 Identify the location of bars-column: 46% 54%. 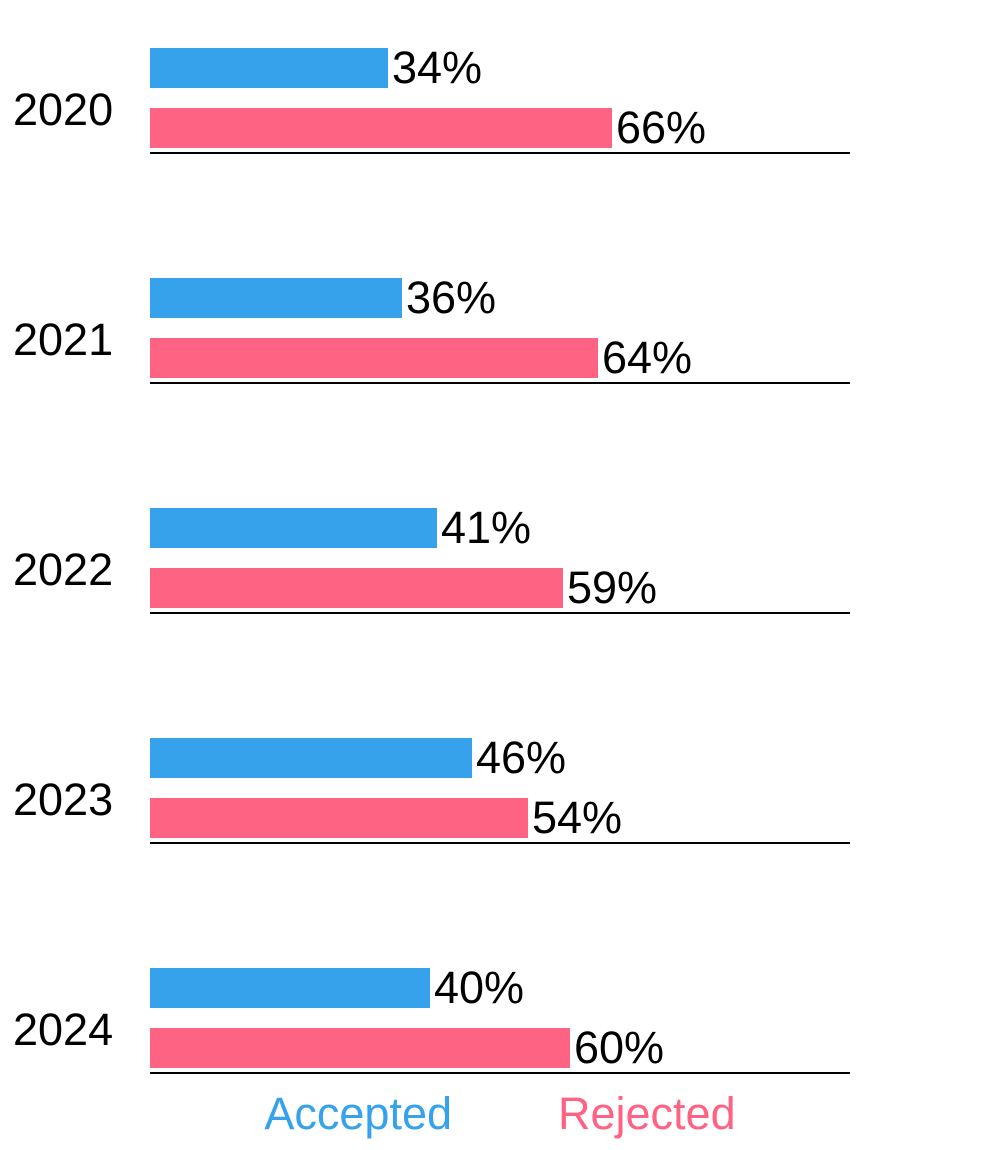
(575, 788).